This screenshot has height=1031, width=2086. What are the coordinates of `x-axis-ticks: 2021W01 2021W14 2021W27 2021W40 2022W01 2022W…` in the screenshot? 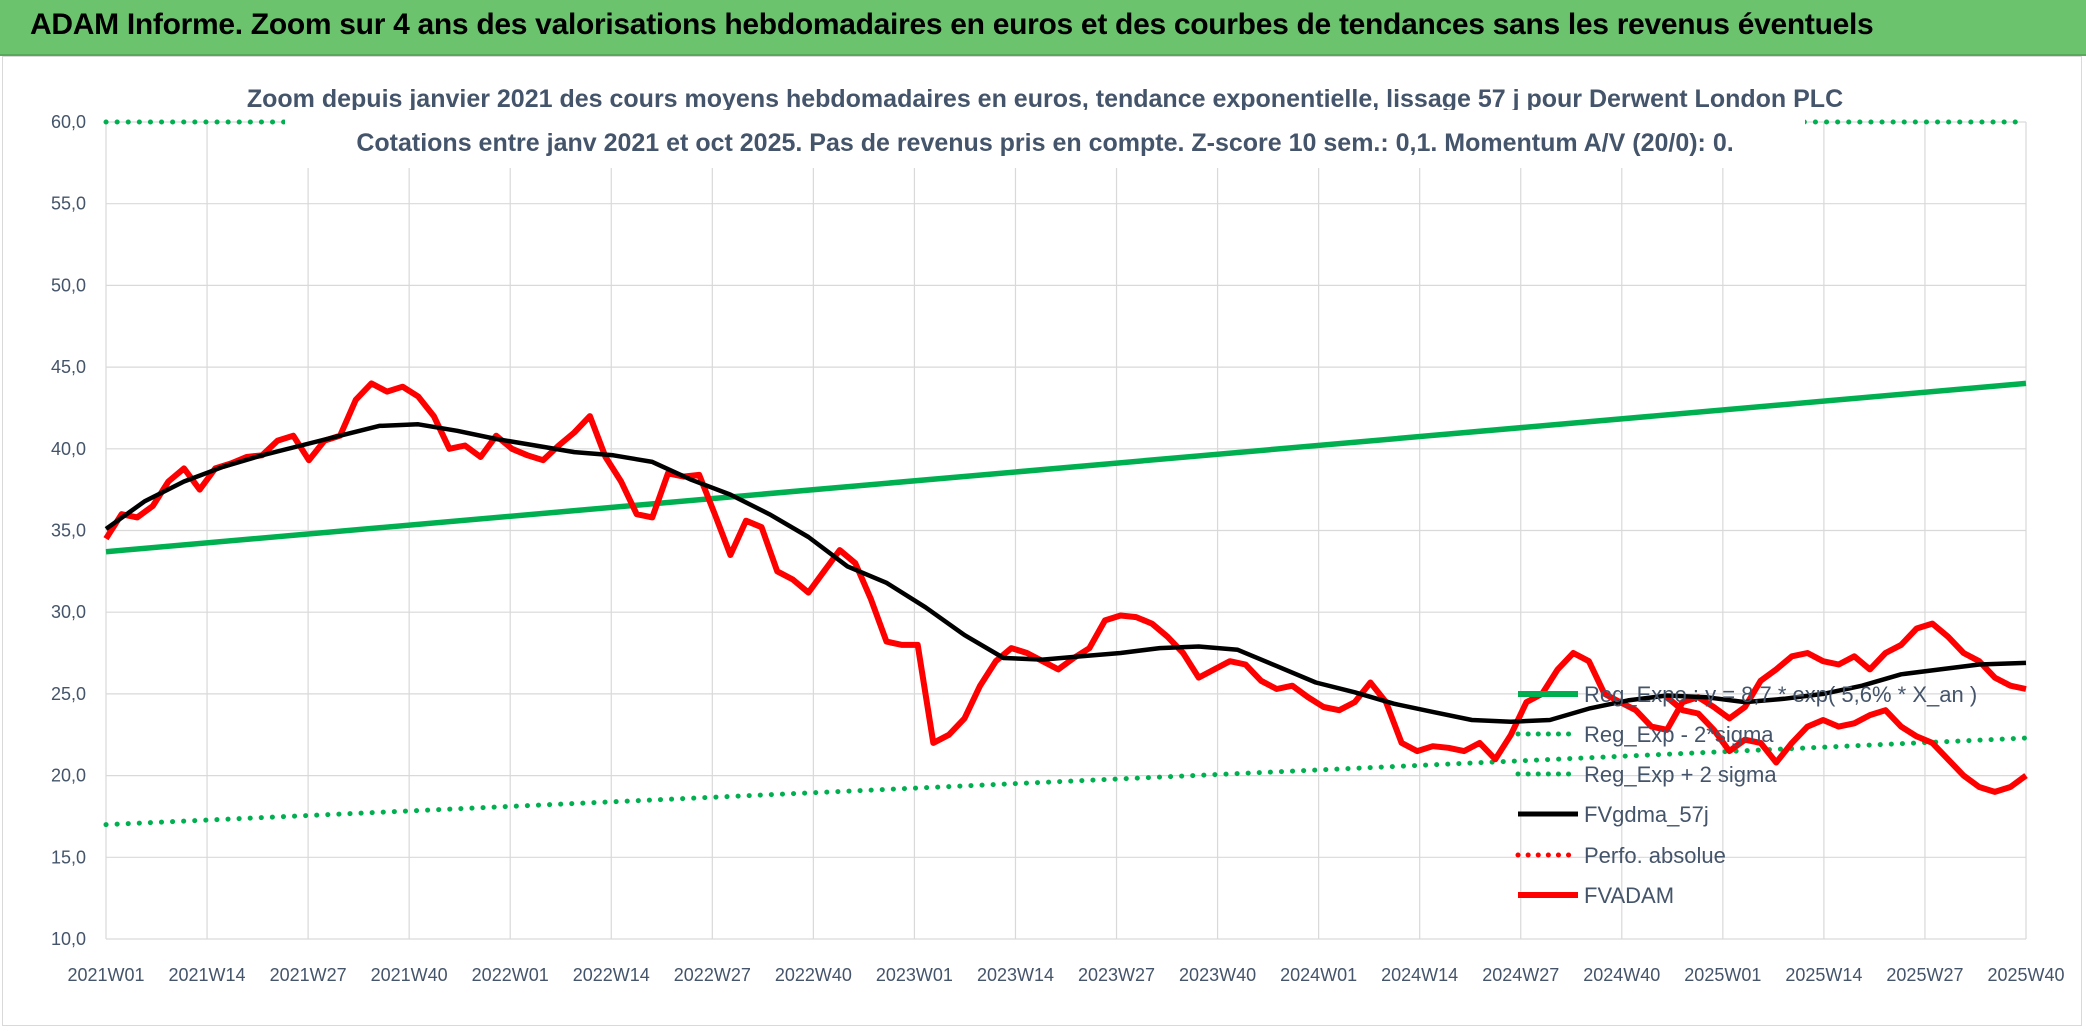 It's located at (1065, 975).